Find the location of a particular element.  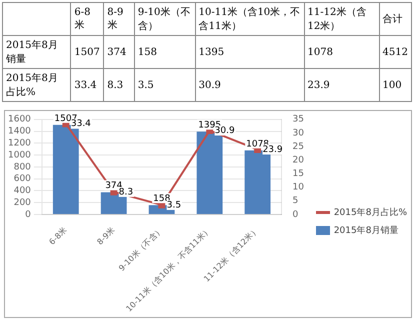

y2-tick-label: 5 is located at coordinates (295, 201).